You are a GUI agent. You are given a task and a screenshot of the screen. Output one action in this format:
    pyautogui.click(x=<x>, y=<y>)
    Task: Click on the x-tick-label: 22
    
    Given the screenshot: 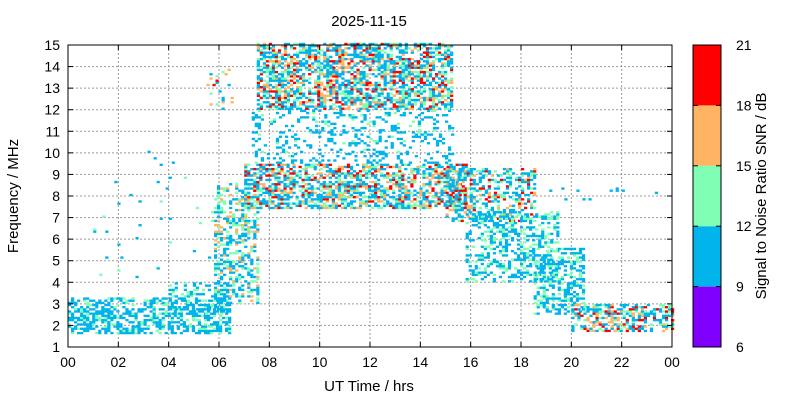 What is the action you would take?
    pyautogui.click(x=622, y=362)
    